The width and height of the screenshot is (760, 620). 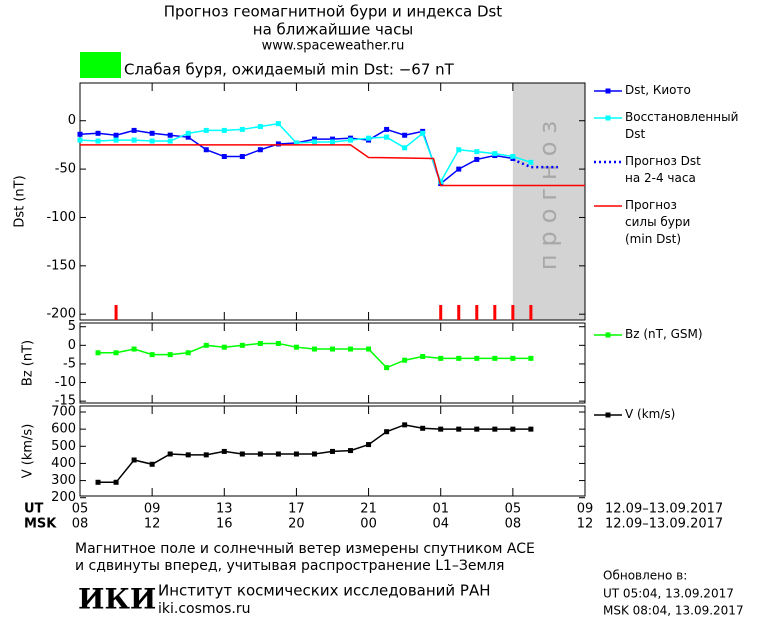 I want to click on institute-url: iki.cosmos.ru, so click(x=204, y=609).